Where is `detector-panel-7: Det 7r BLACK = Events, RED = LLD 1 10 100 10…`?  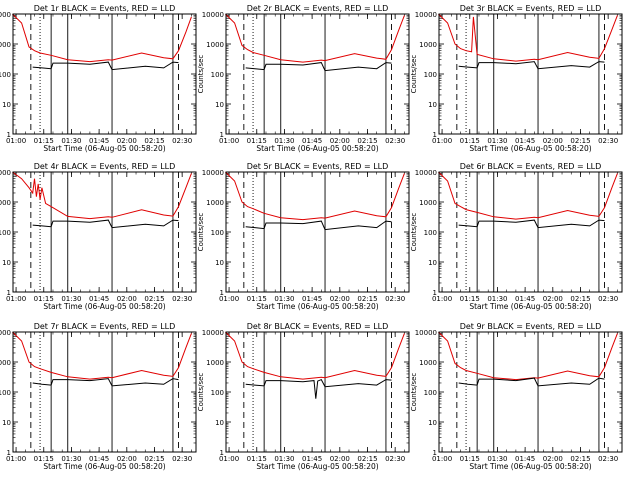 detector-panel-7: Det 7r BLACK = Events, RED = LLD 1 10 100 10… is located at coordinates (98, 396).